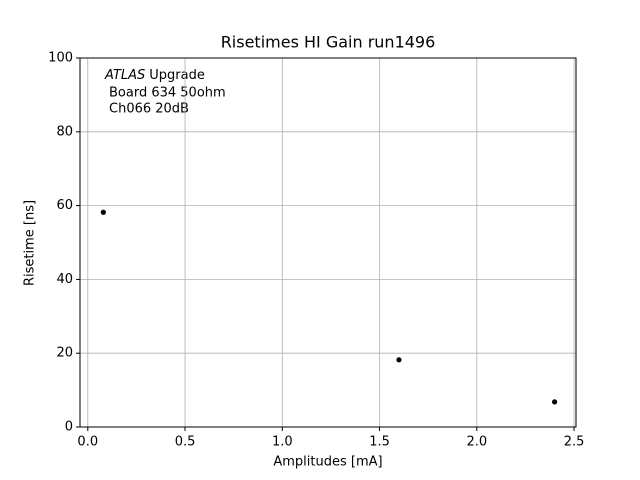 This screenshot has height=480, width=640. What do you see at coordinates (177, 75) in the screenshot?
I see `annotation-line: Upgrade` at bounding box center [177, 75].